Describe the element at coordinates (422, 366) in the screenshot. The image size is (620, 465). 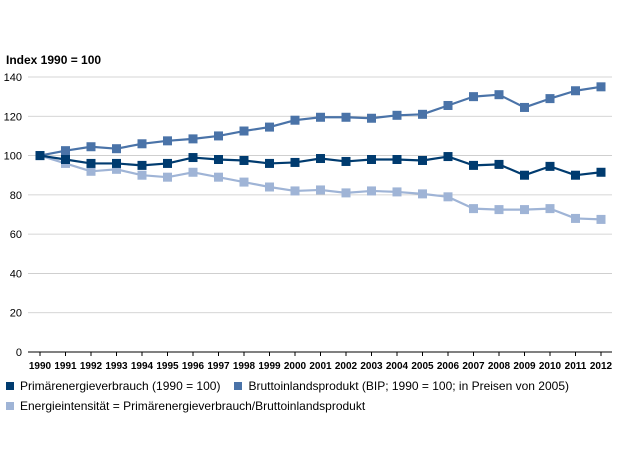
I see `x-tick-label: 2005` at that location.